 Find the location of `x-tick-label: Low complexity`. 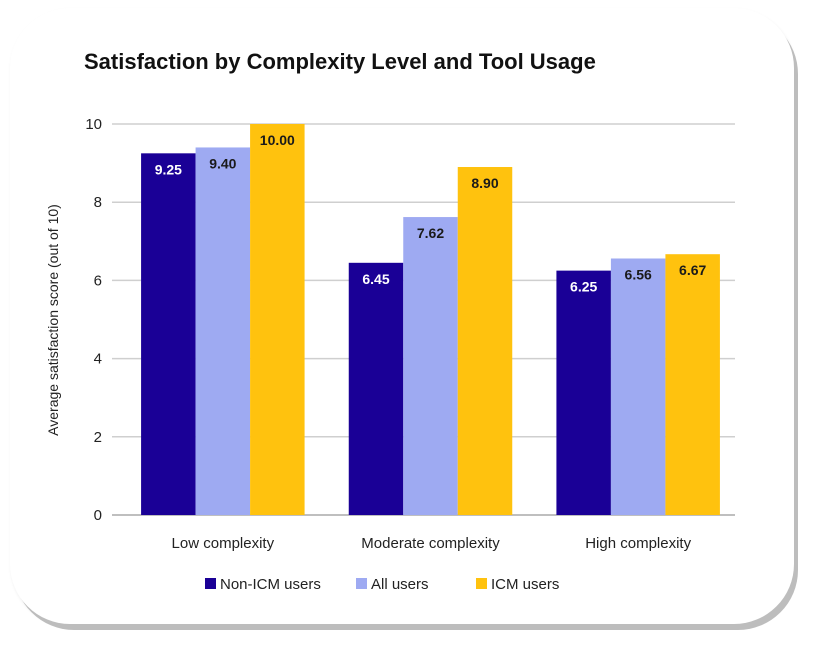

x-tick-label: Low complexity is located at coordinates (223, 543).